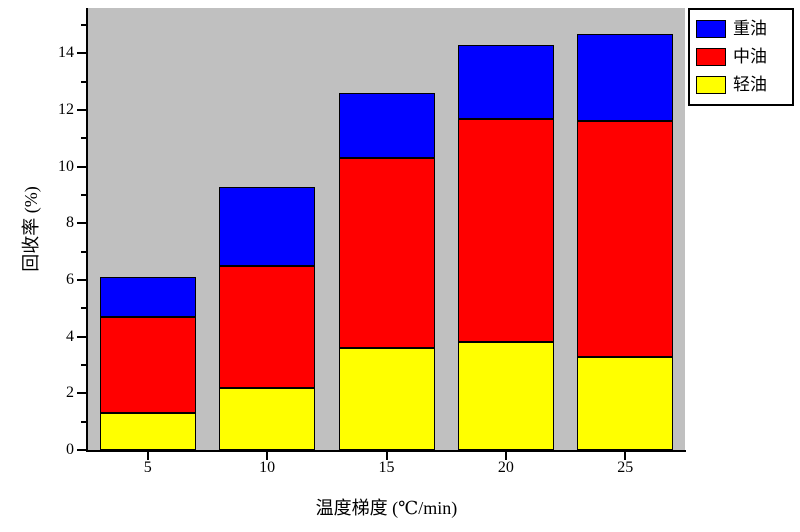  What do you see at coordinates (147, 365) in the screenshot?
I see `bar-5-segment-中油` at bounding box center [147, 365].